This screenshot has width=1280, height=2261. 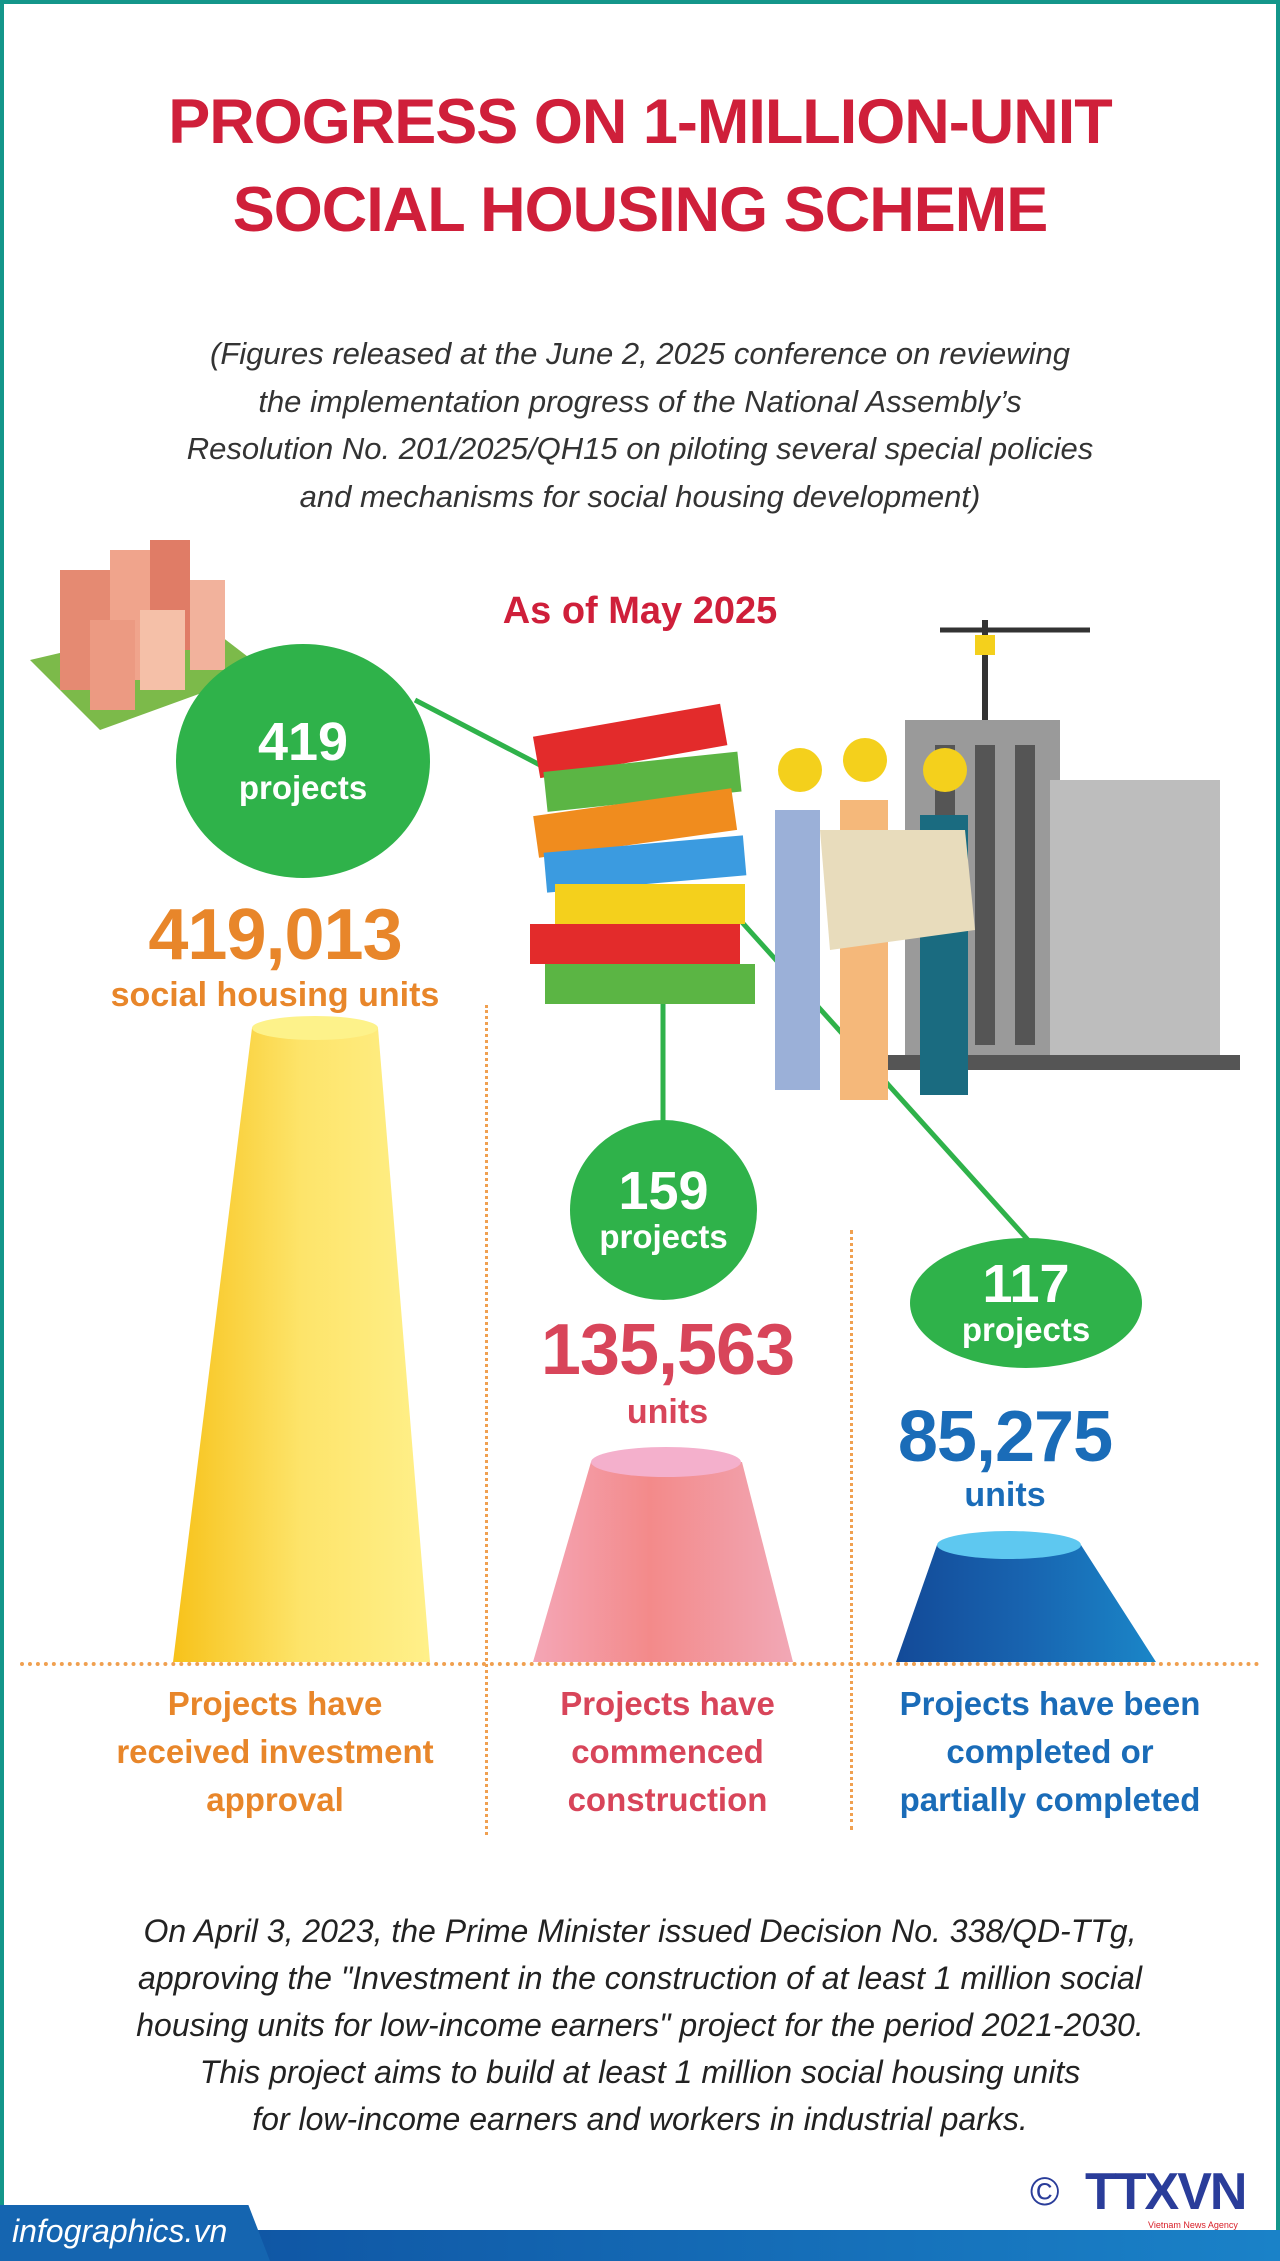 I want to click on label-line: approval, so click(x=275, y=1799).